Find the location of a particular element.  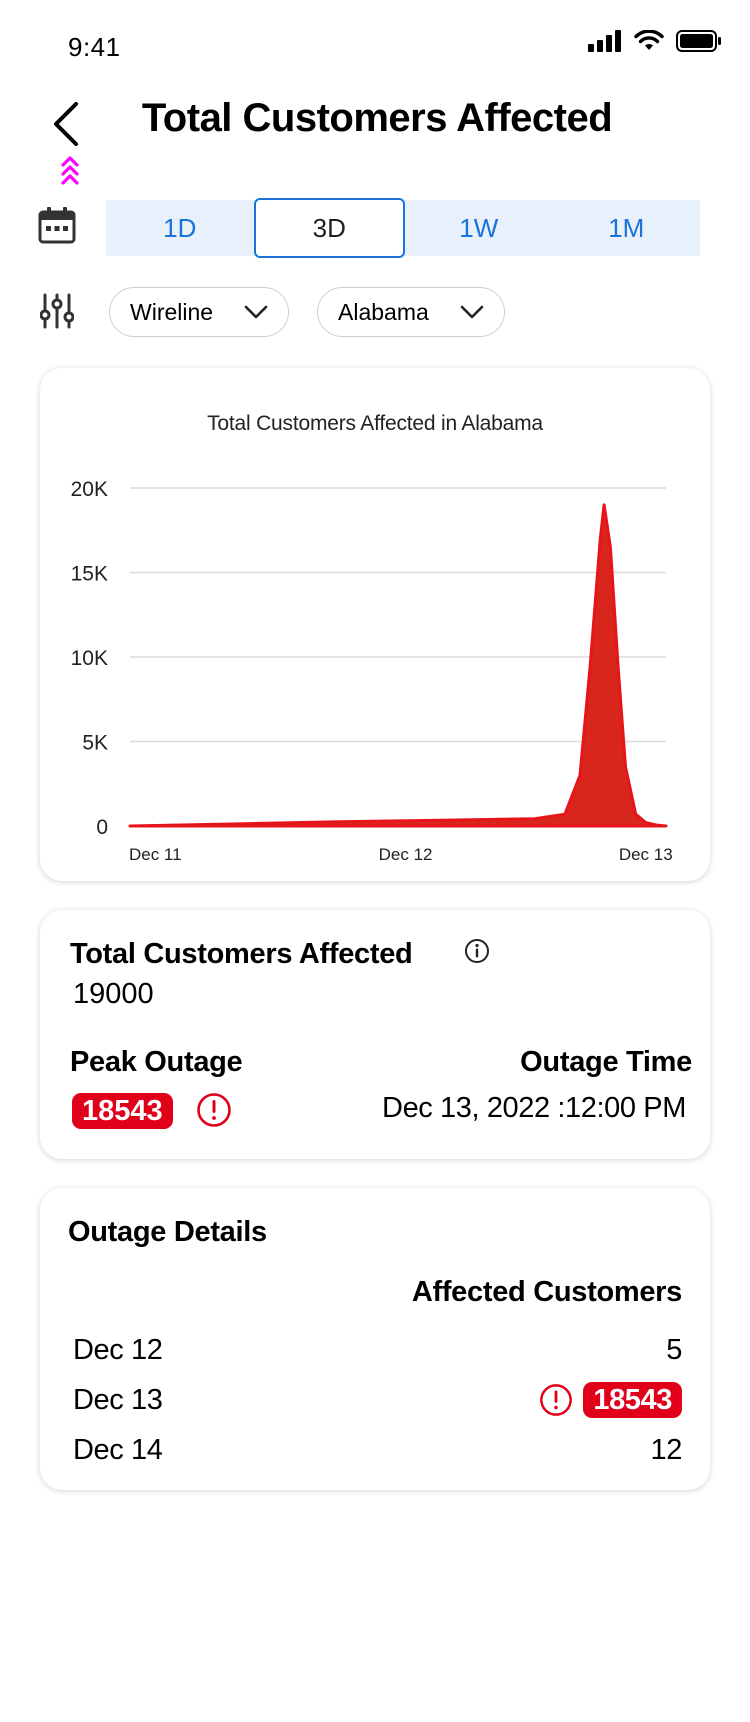

network-dropdown-label: Wireline is located at coordinates (172, 311).